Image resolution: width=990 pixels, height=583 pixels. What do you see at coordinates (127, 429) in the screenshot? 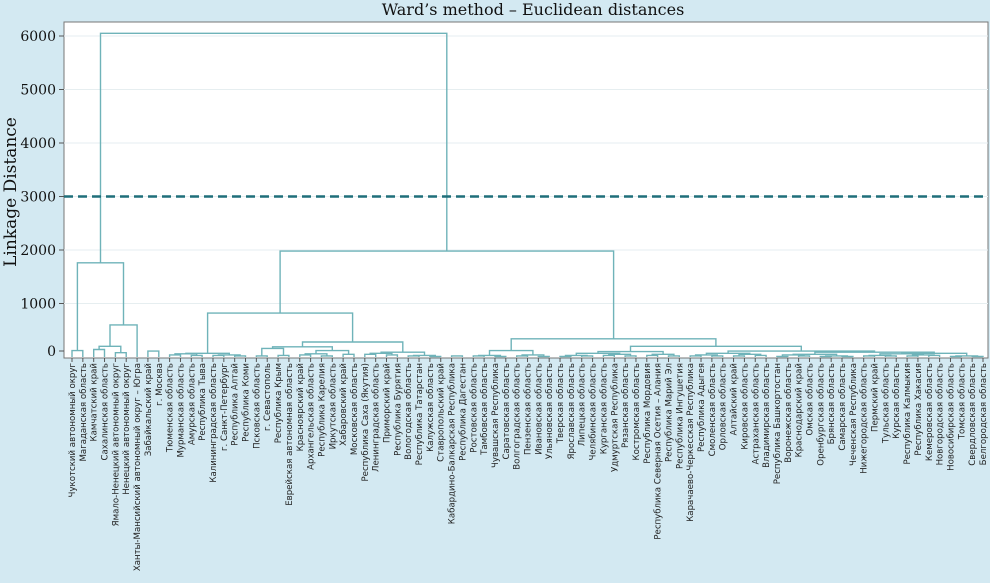
I see `x-tick-label: Ненецкий автономный округ` at bounding box center [127, 429].